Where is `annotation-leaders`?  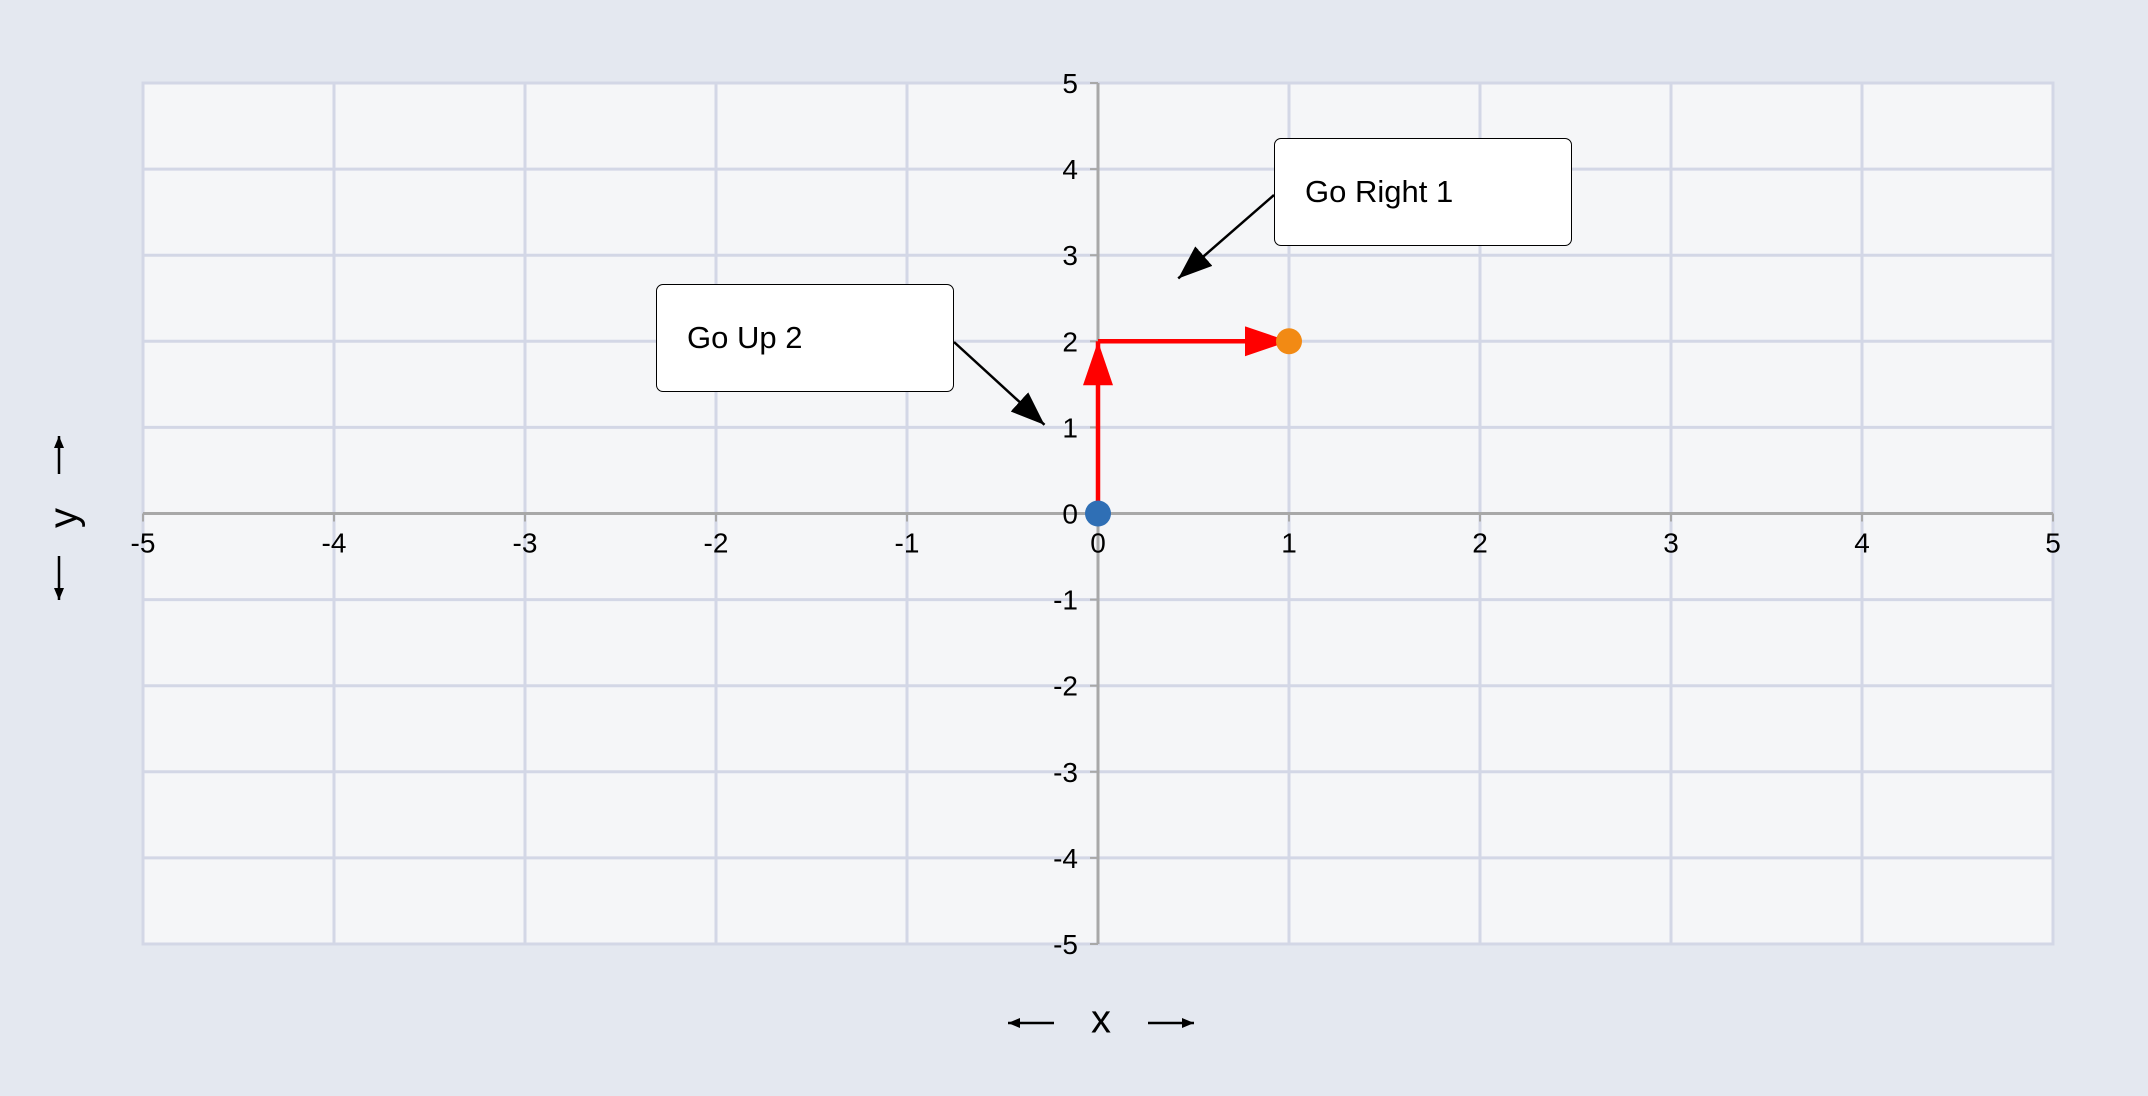
annotation-leaders is located at coordinates (1114, 310).